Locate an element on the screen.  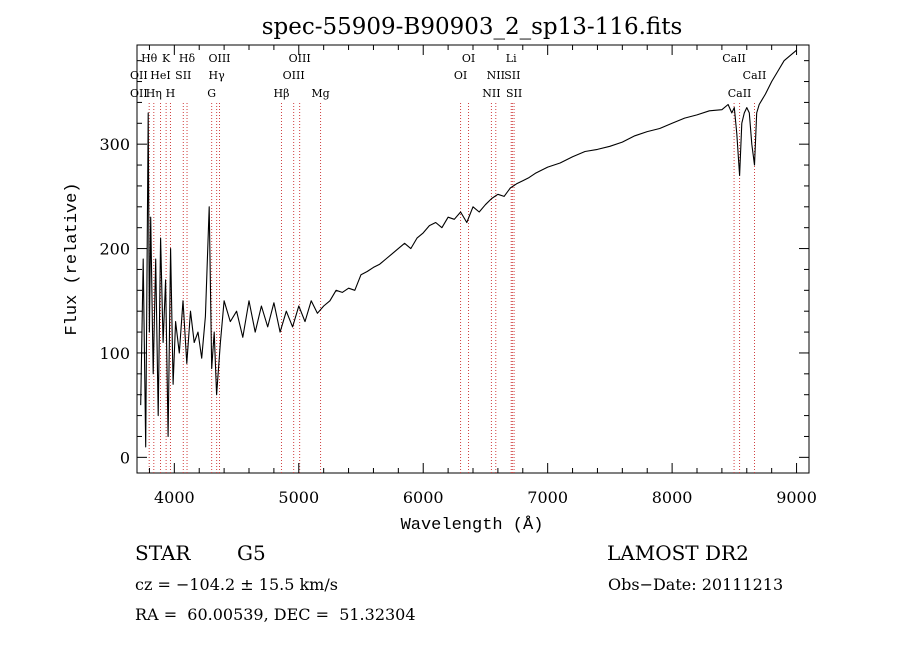
x-tick-label: 8000 is located at coordinates (672, 497).